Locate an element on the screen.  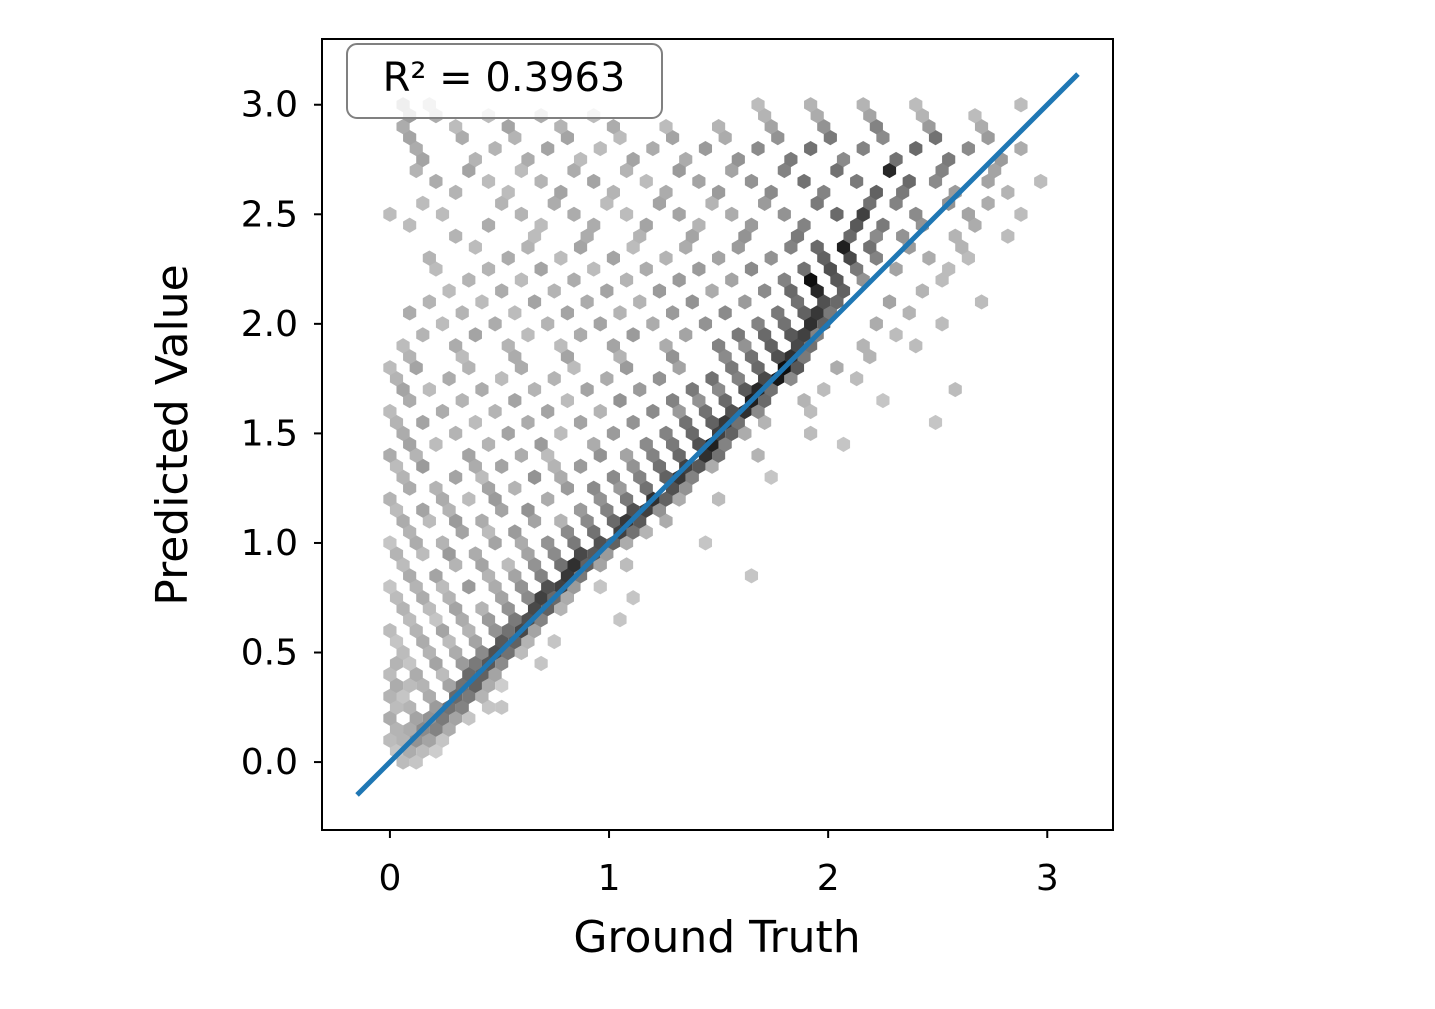
y-tick-label: 3.0 is located at coordinates (269, 105).